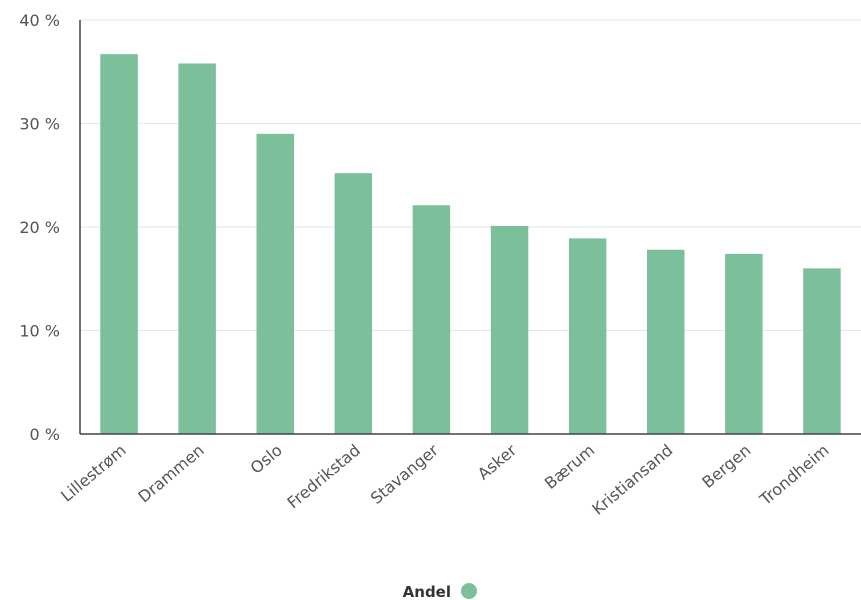 The height and width of the screenshot is (600, 861). I want to click on y-tick-label: 40 %, so click(39, 20).